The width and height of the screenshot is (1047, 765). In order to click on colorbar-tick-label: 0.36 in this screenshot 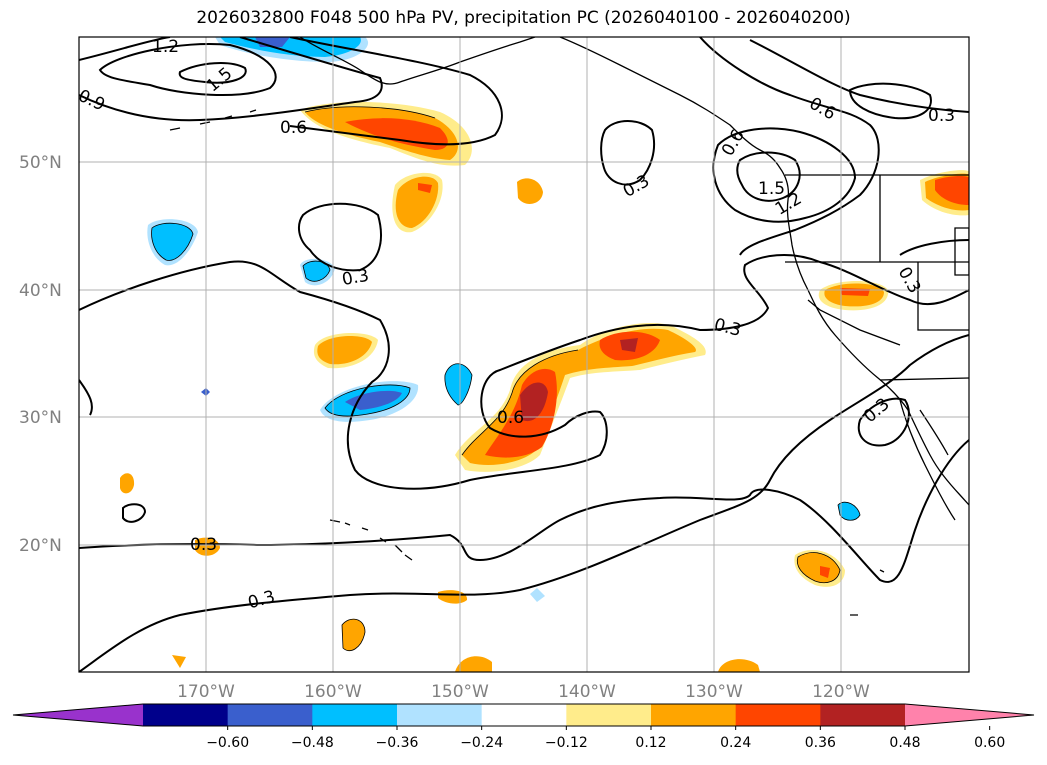, I will do `click(820, 743)`.